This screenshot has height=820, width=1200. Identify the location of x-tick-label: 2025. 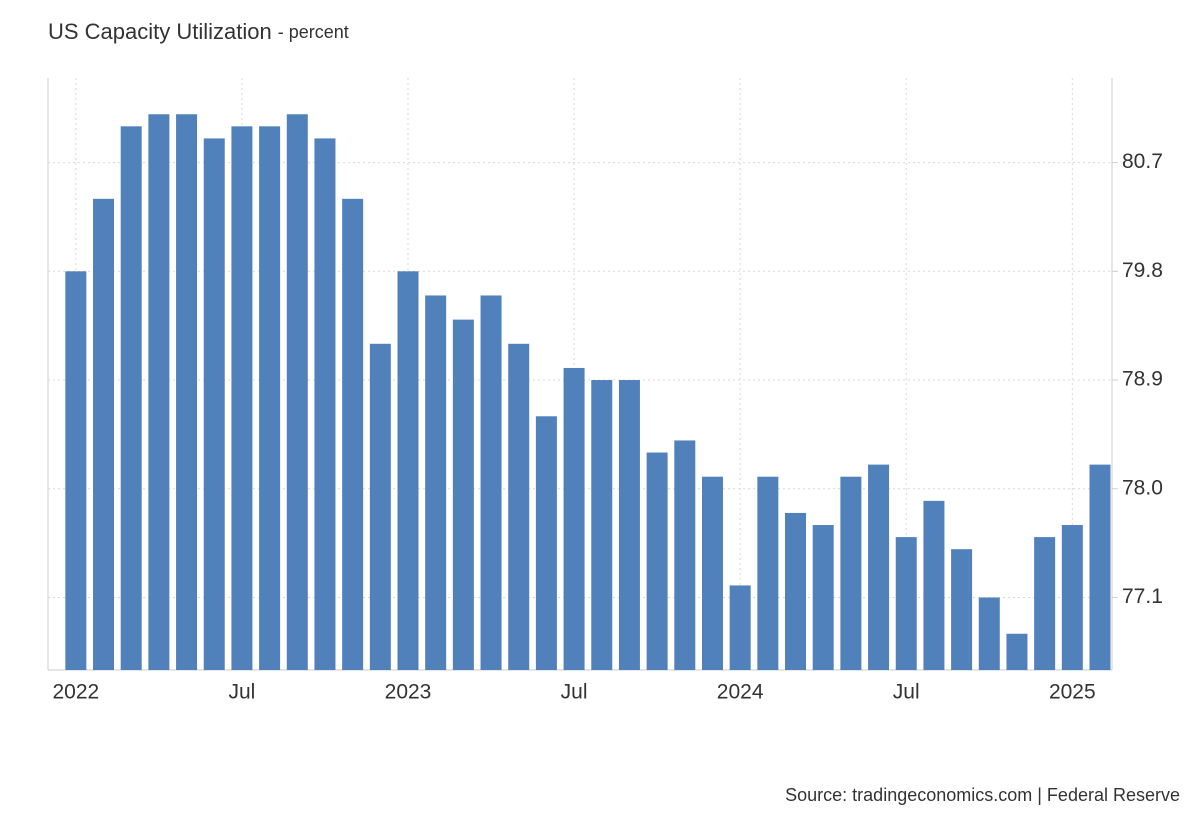
(1072, 692).